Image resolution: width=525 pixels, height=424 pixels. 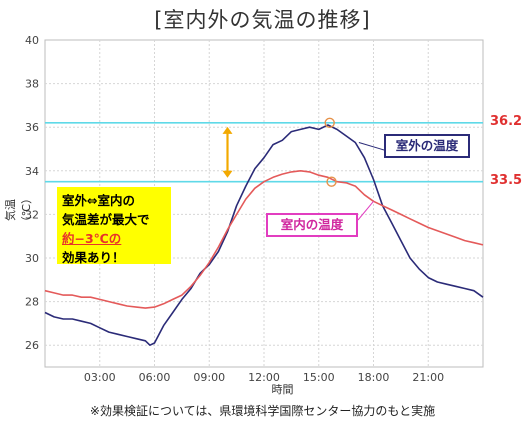 What do you see at coordinates (18, 210) in the screenshot?
I see `y-axis-label: 気温（℃）` at bounding box center [18, 210].